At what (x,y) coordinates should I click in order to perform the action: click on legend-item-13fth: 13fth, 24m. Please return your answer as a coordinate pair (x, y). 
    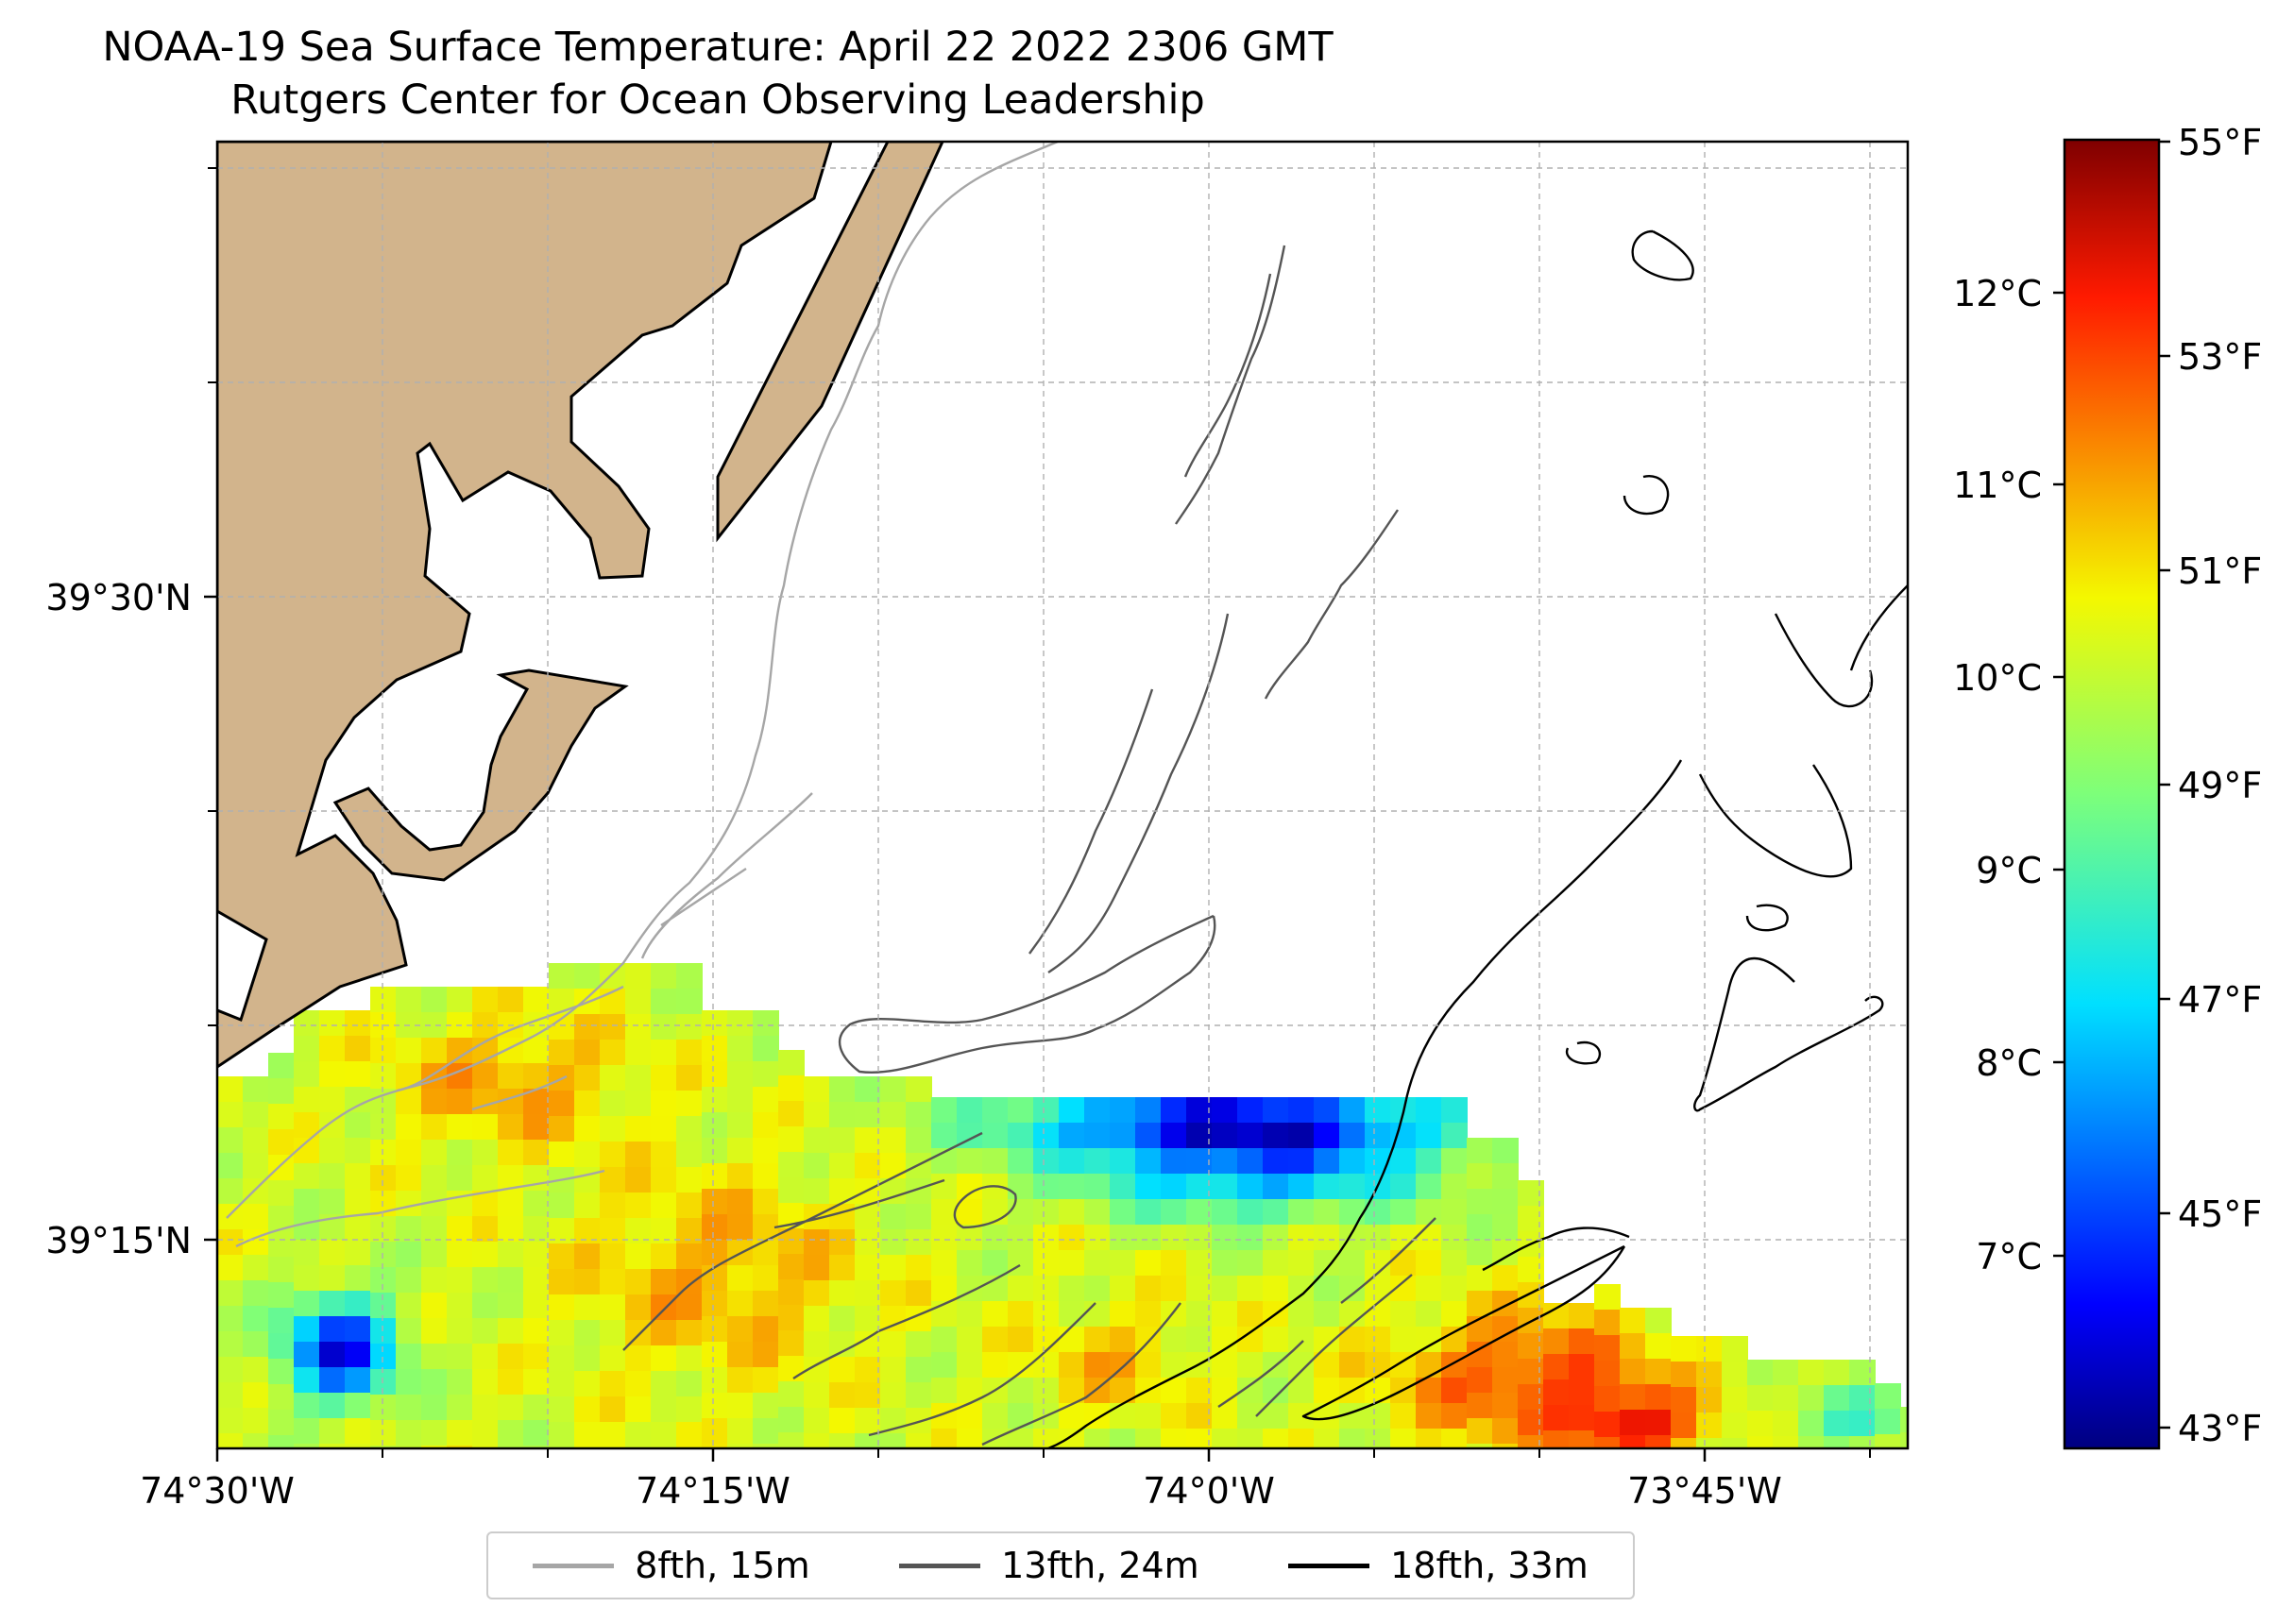
    Looking at the image, I should click on (1049, 1565).